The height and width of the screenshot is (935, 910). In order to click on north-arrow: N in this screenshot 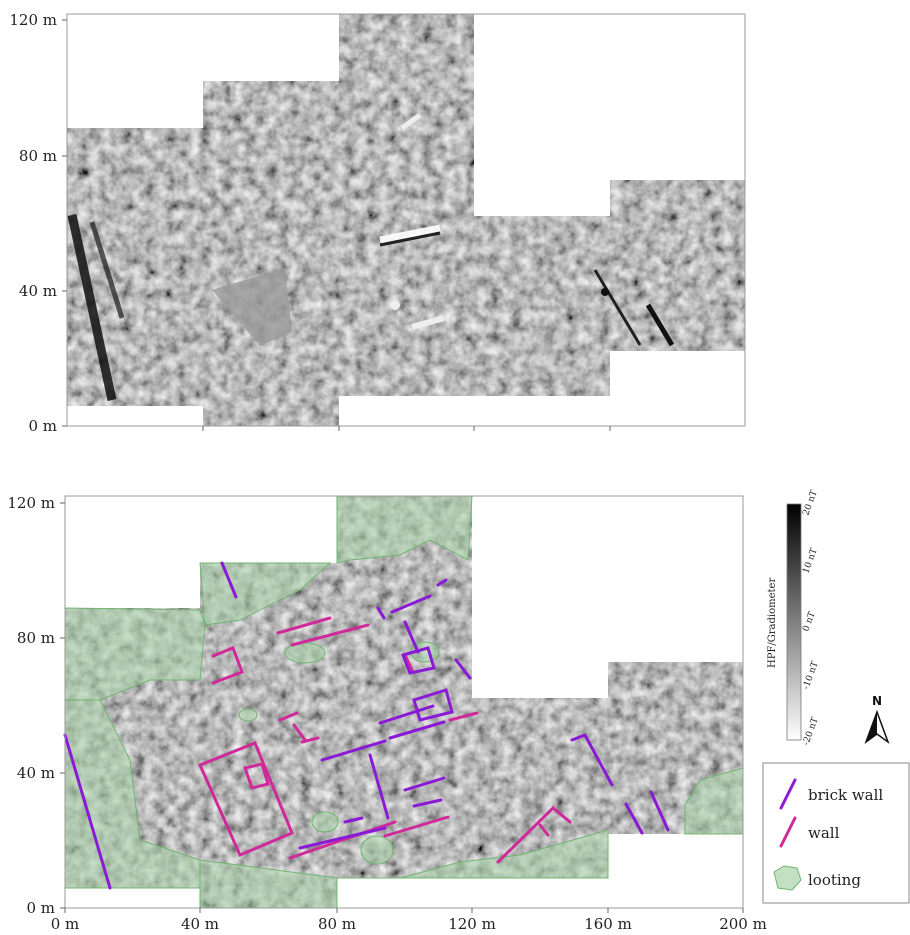, I will do `click(877, 719)`.